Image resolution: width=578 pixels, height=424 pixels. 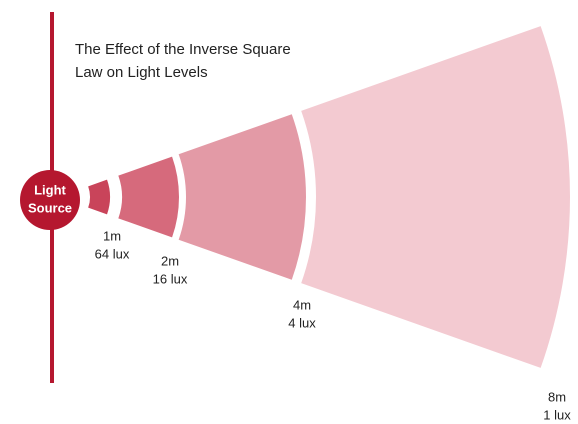 What do you see at coordinates (302, 322) in the screenshot?
I see `lux-label: 4 lux` at bounding box center [302, 322].